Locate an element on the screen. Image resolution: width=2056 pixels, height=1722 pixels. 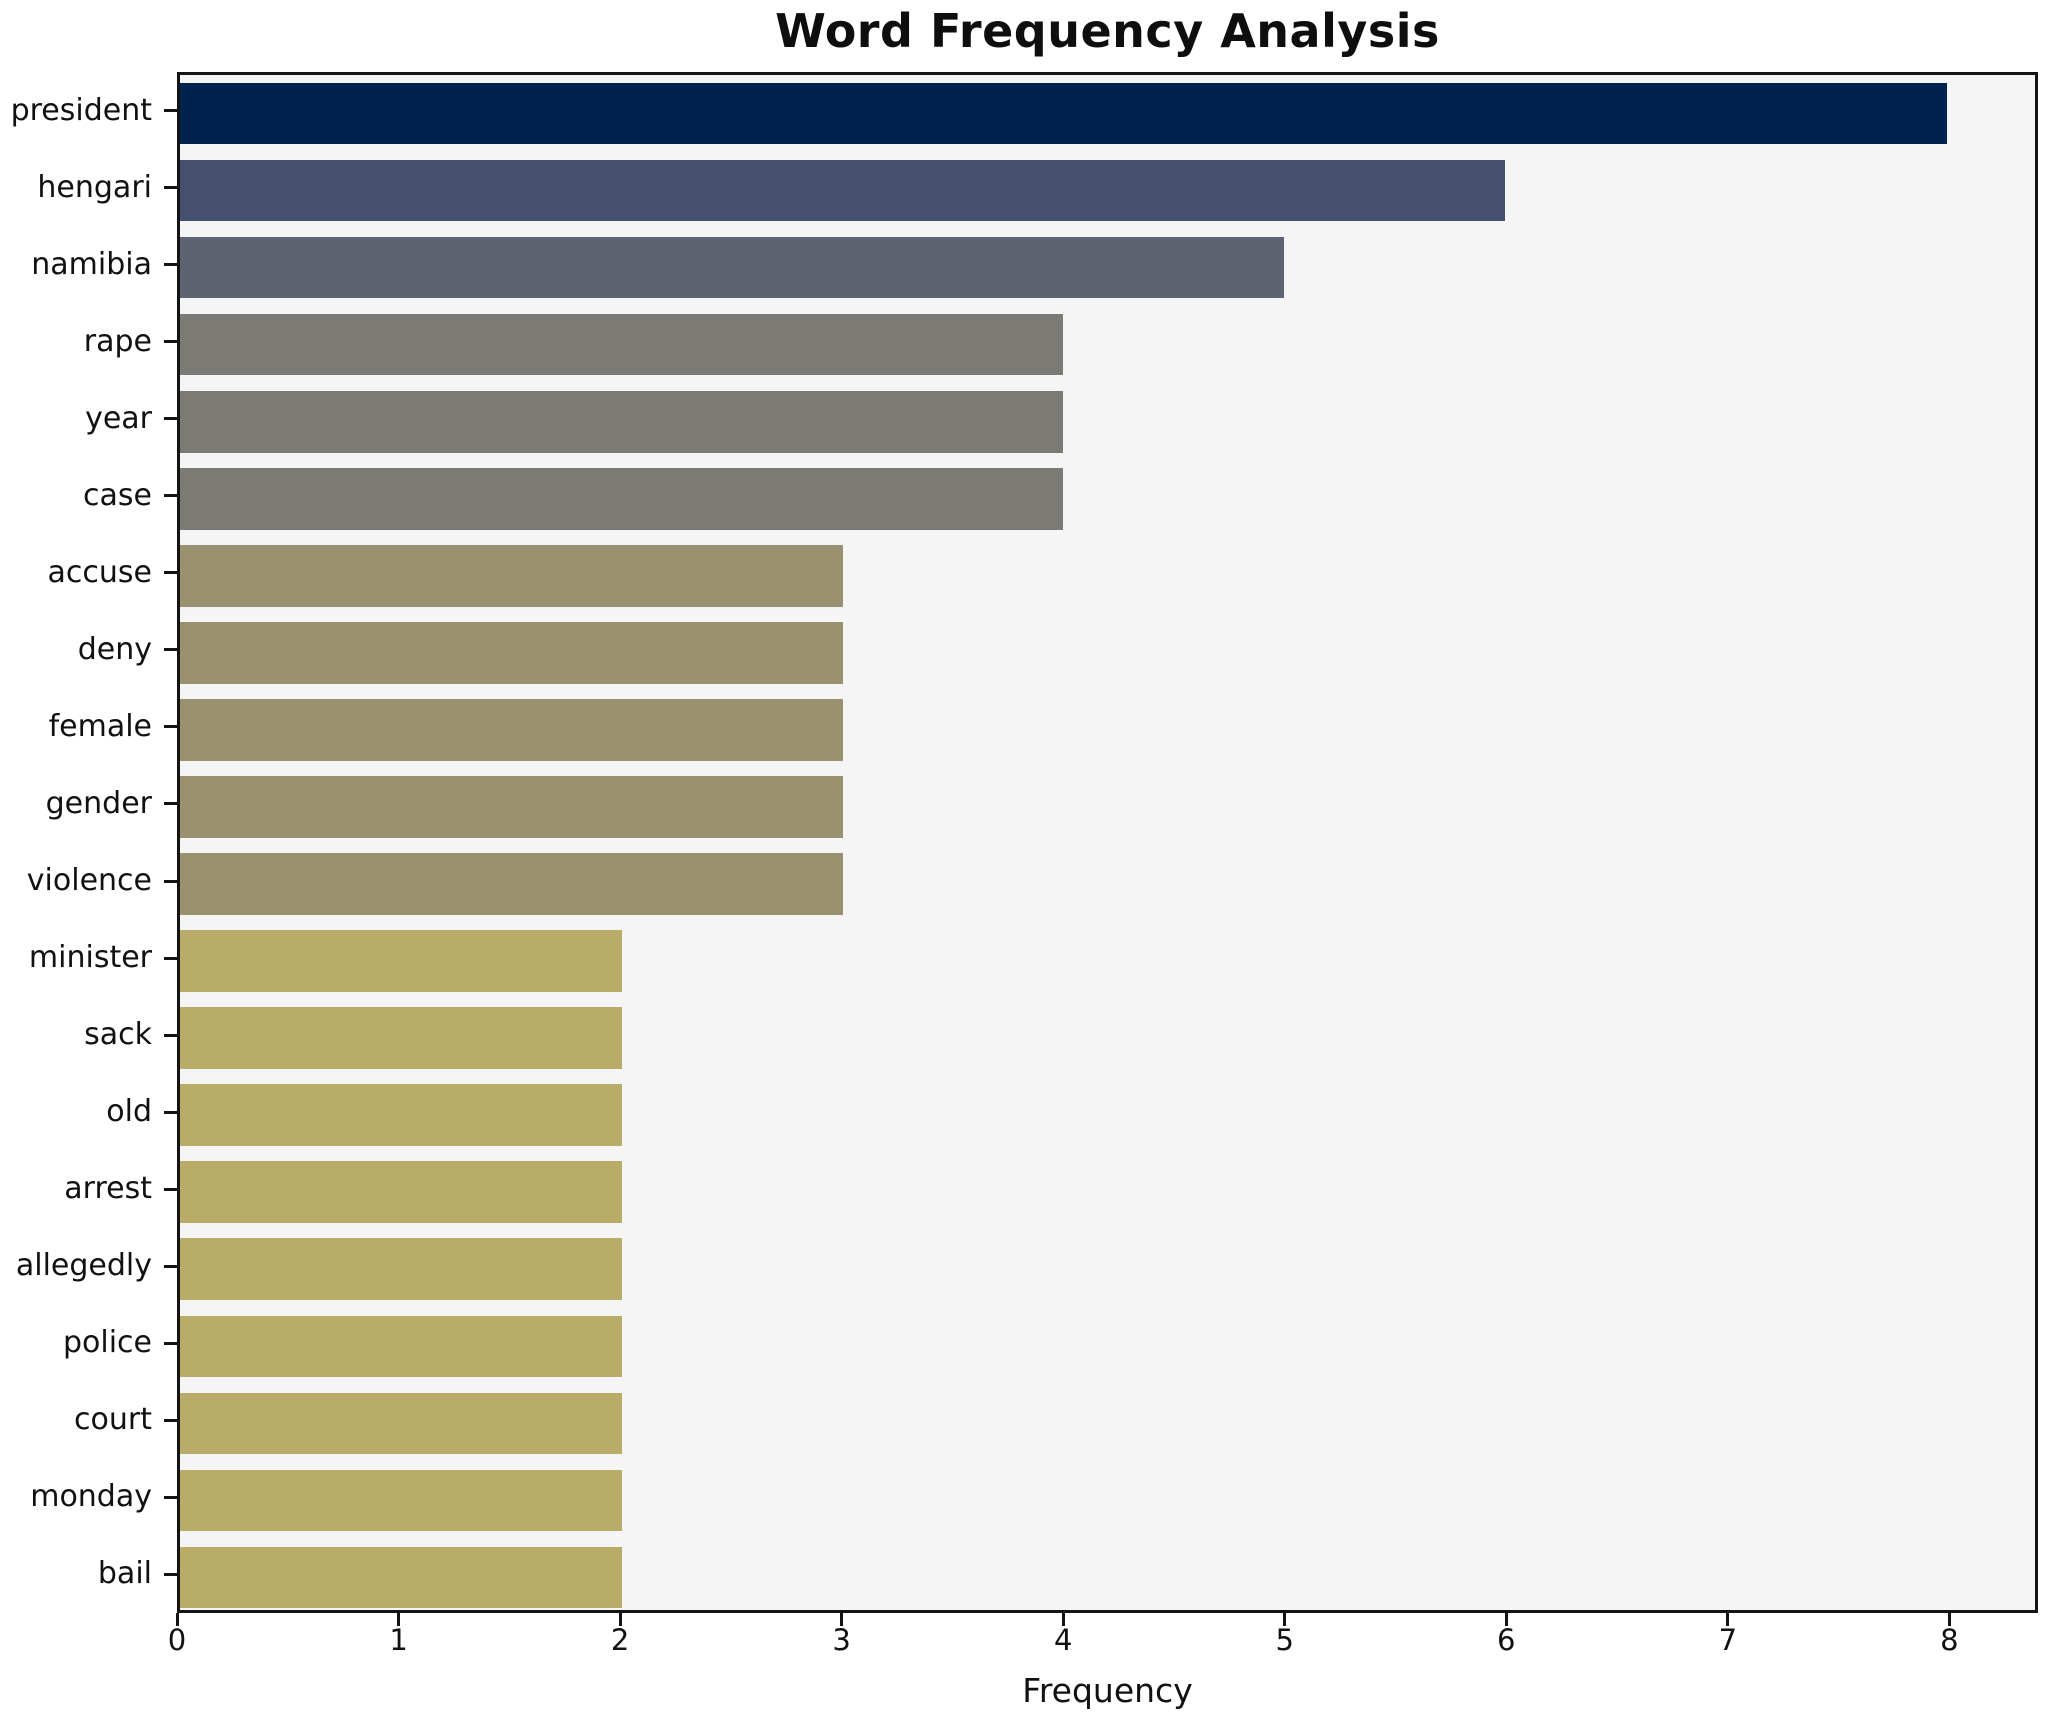
x-tick-label-0: 0 is located at coordinates (177, 1640).